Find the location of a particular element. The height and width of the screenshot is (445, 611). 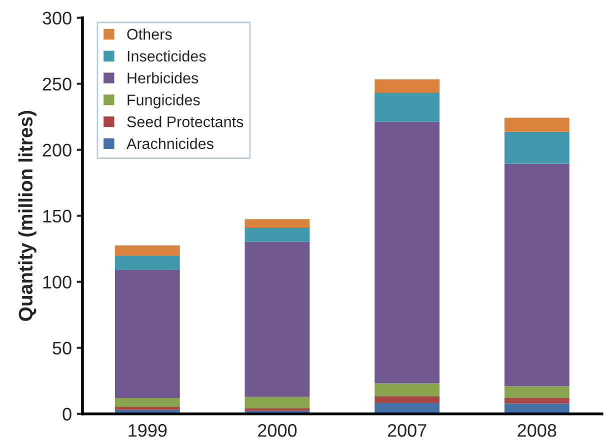

legend-label: Seed Protectants is located at coordinates (185, 122).